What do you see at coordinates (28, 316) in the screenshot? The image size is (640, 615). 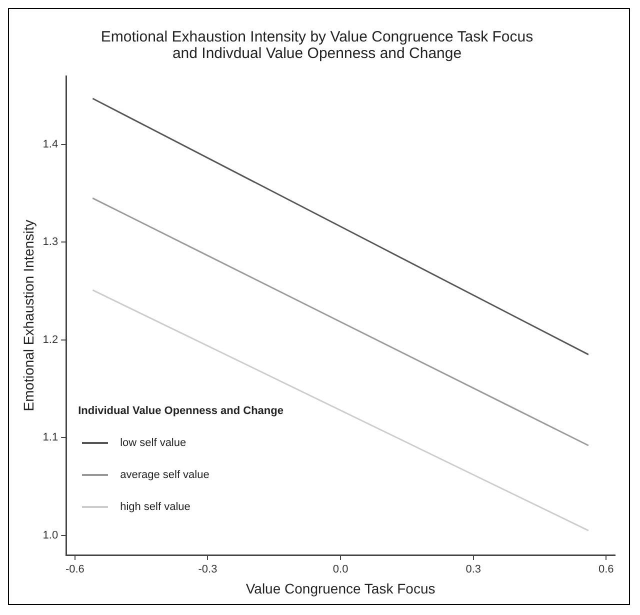 I see `y-axis-title: Emotional Exhaustion Intensity` at bounding box center [28, 316].